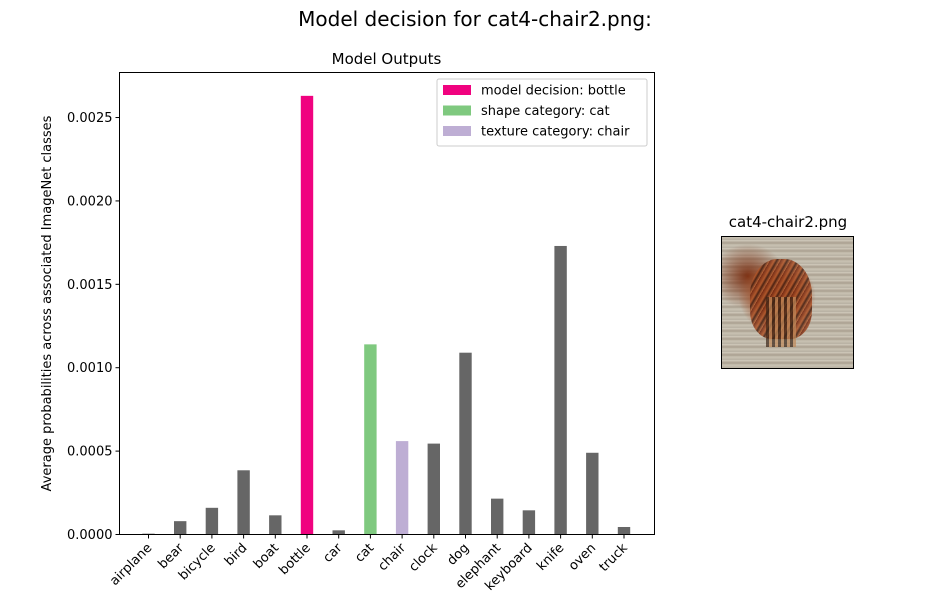 This screenshot has height=600, width=950. I want to click on chart-title: Model Outputs, so click(387, 59).